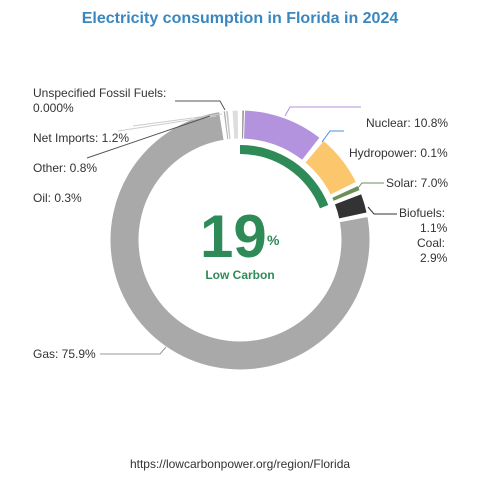 This screenshot has height=480, width=480. Describe the element at coordinates (65, 168) in the screenshot. I see `label-other: Other: 0.8%` at that location.